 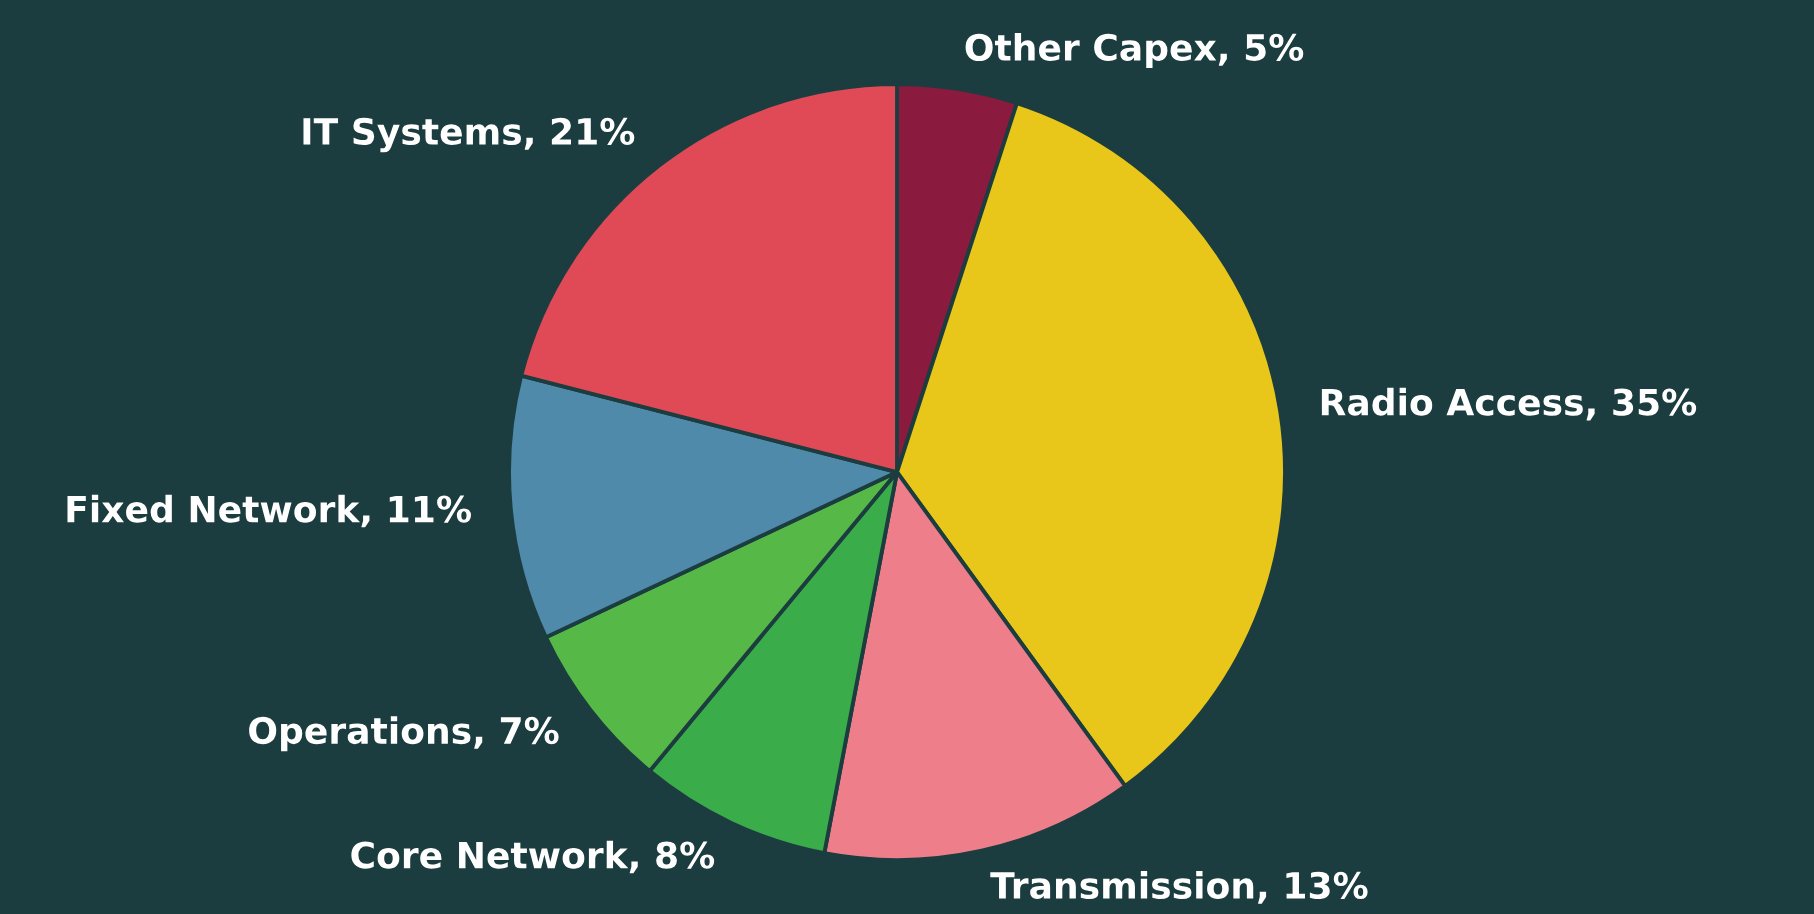 What do you see at coordinates (1134, 51) in the screenshot?
I see `slice-label: Other Capex, 5%` at bounding box center [1134, 51].